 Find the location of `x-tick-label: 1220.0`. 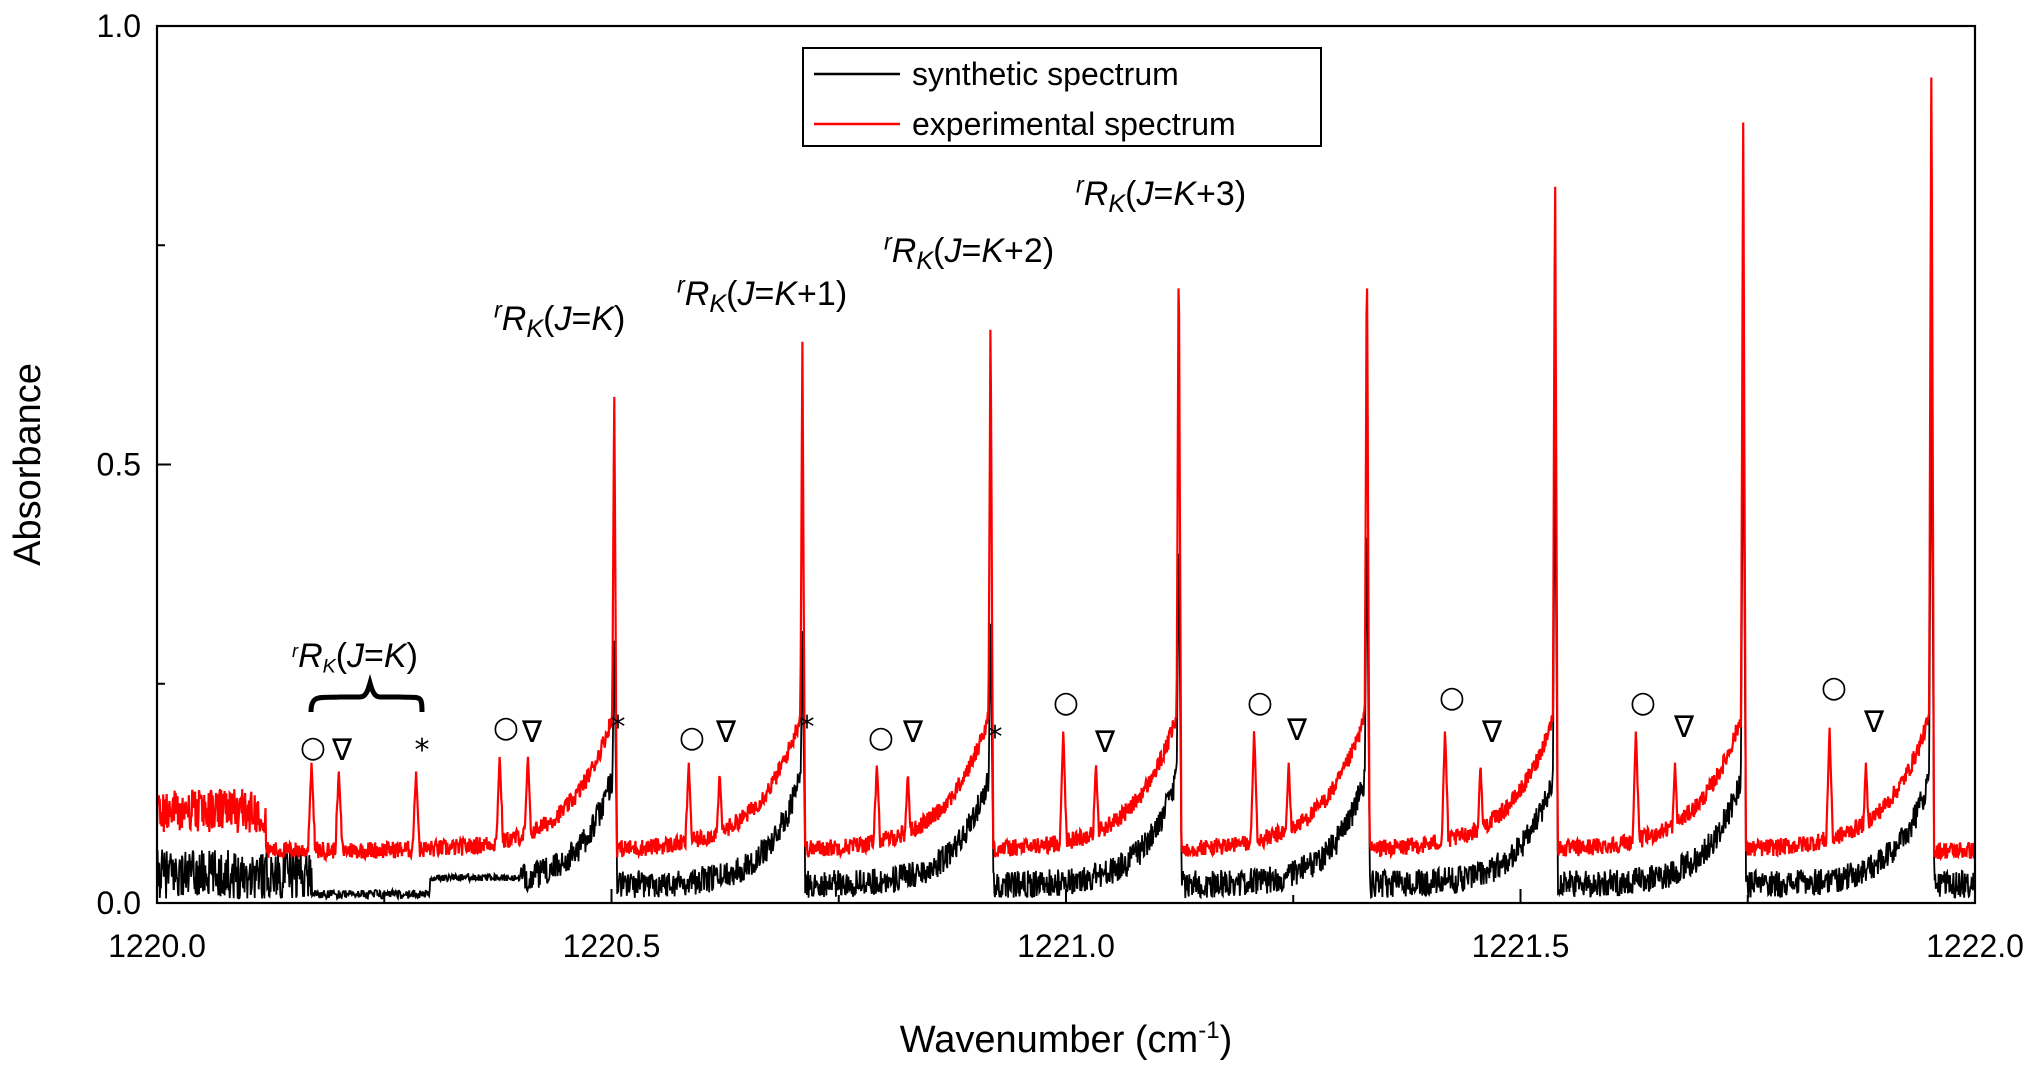

x-tick-label: 1220.0 is located at coordinates (157, 946).